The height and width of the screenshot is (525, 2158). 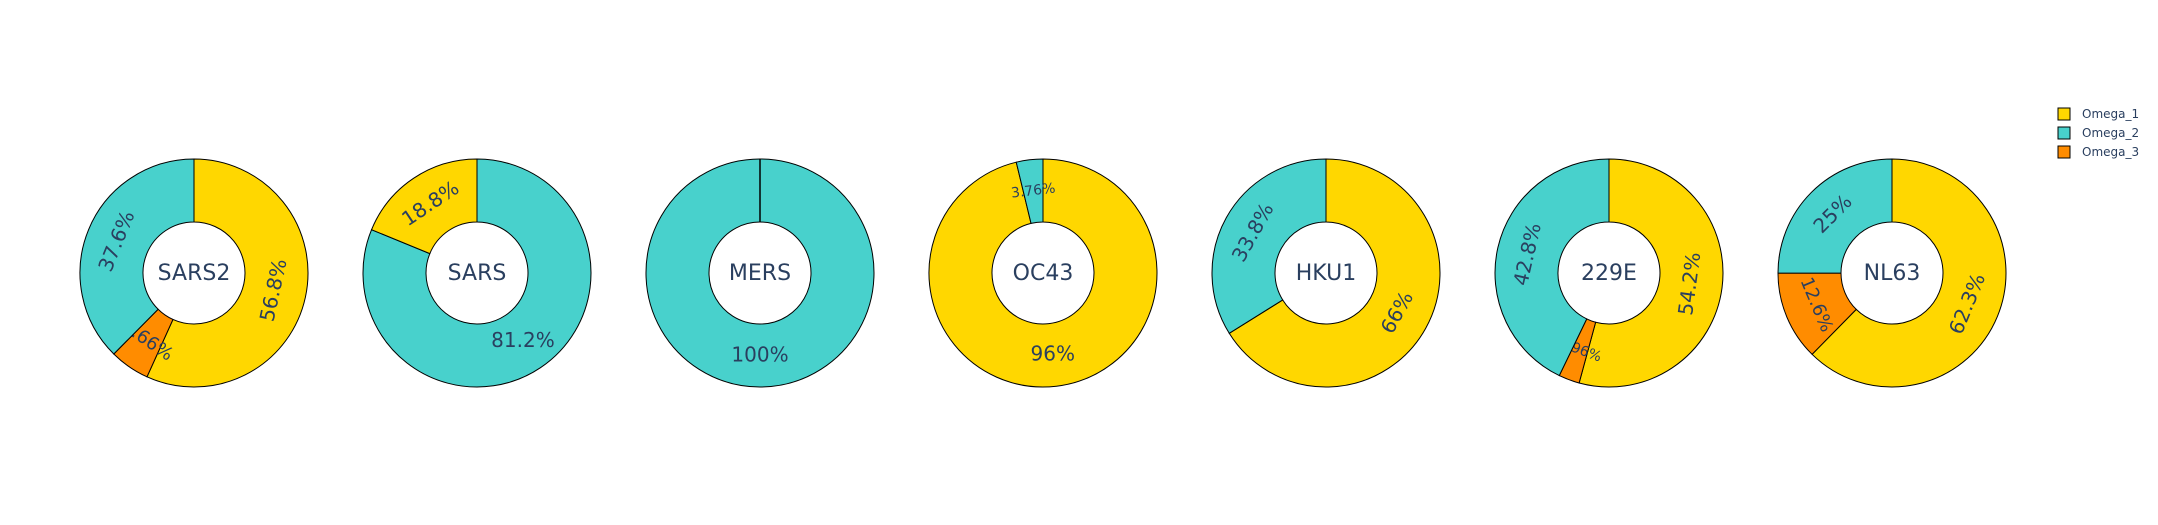 What do you see at coordinates (523, 340) in the screenshot?
I see `slice-label-sars-omega-2: 81.2%` at bounding box center [523, 340].